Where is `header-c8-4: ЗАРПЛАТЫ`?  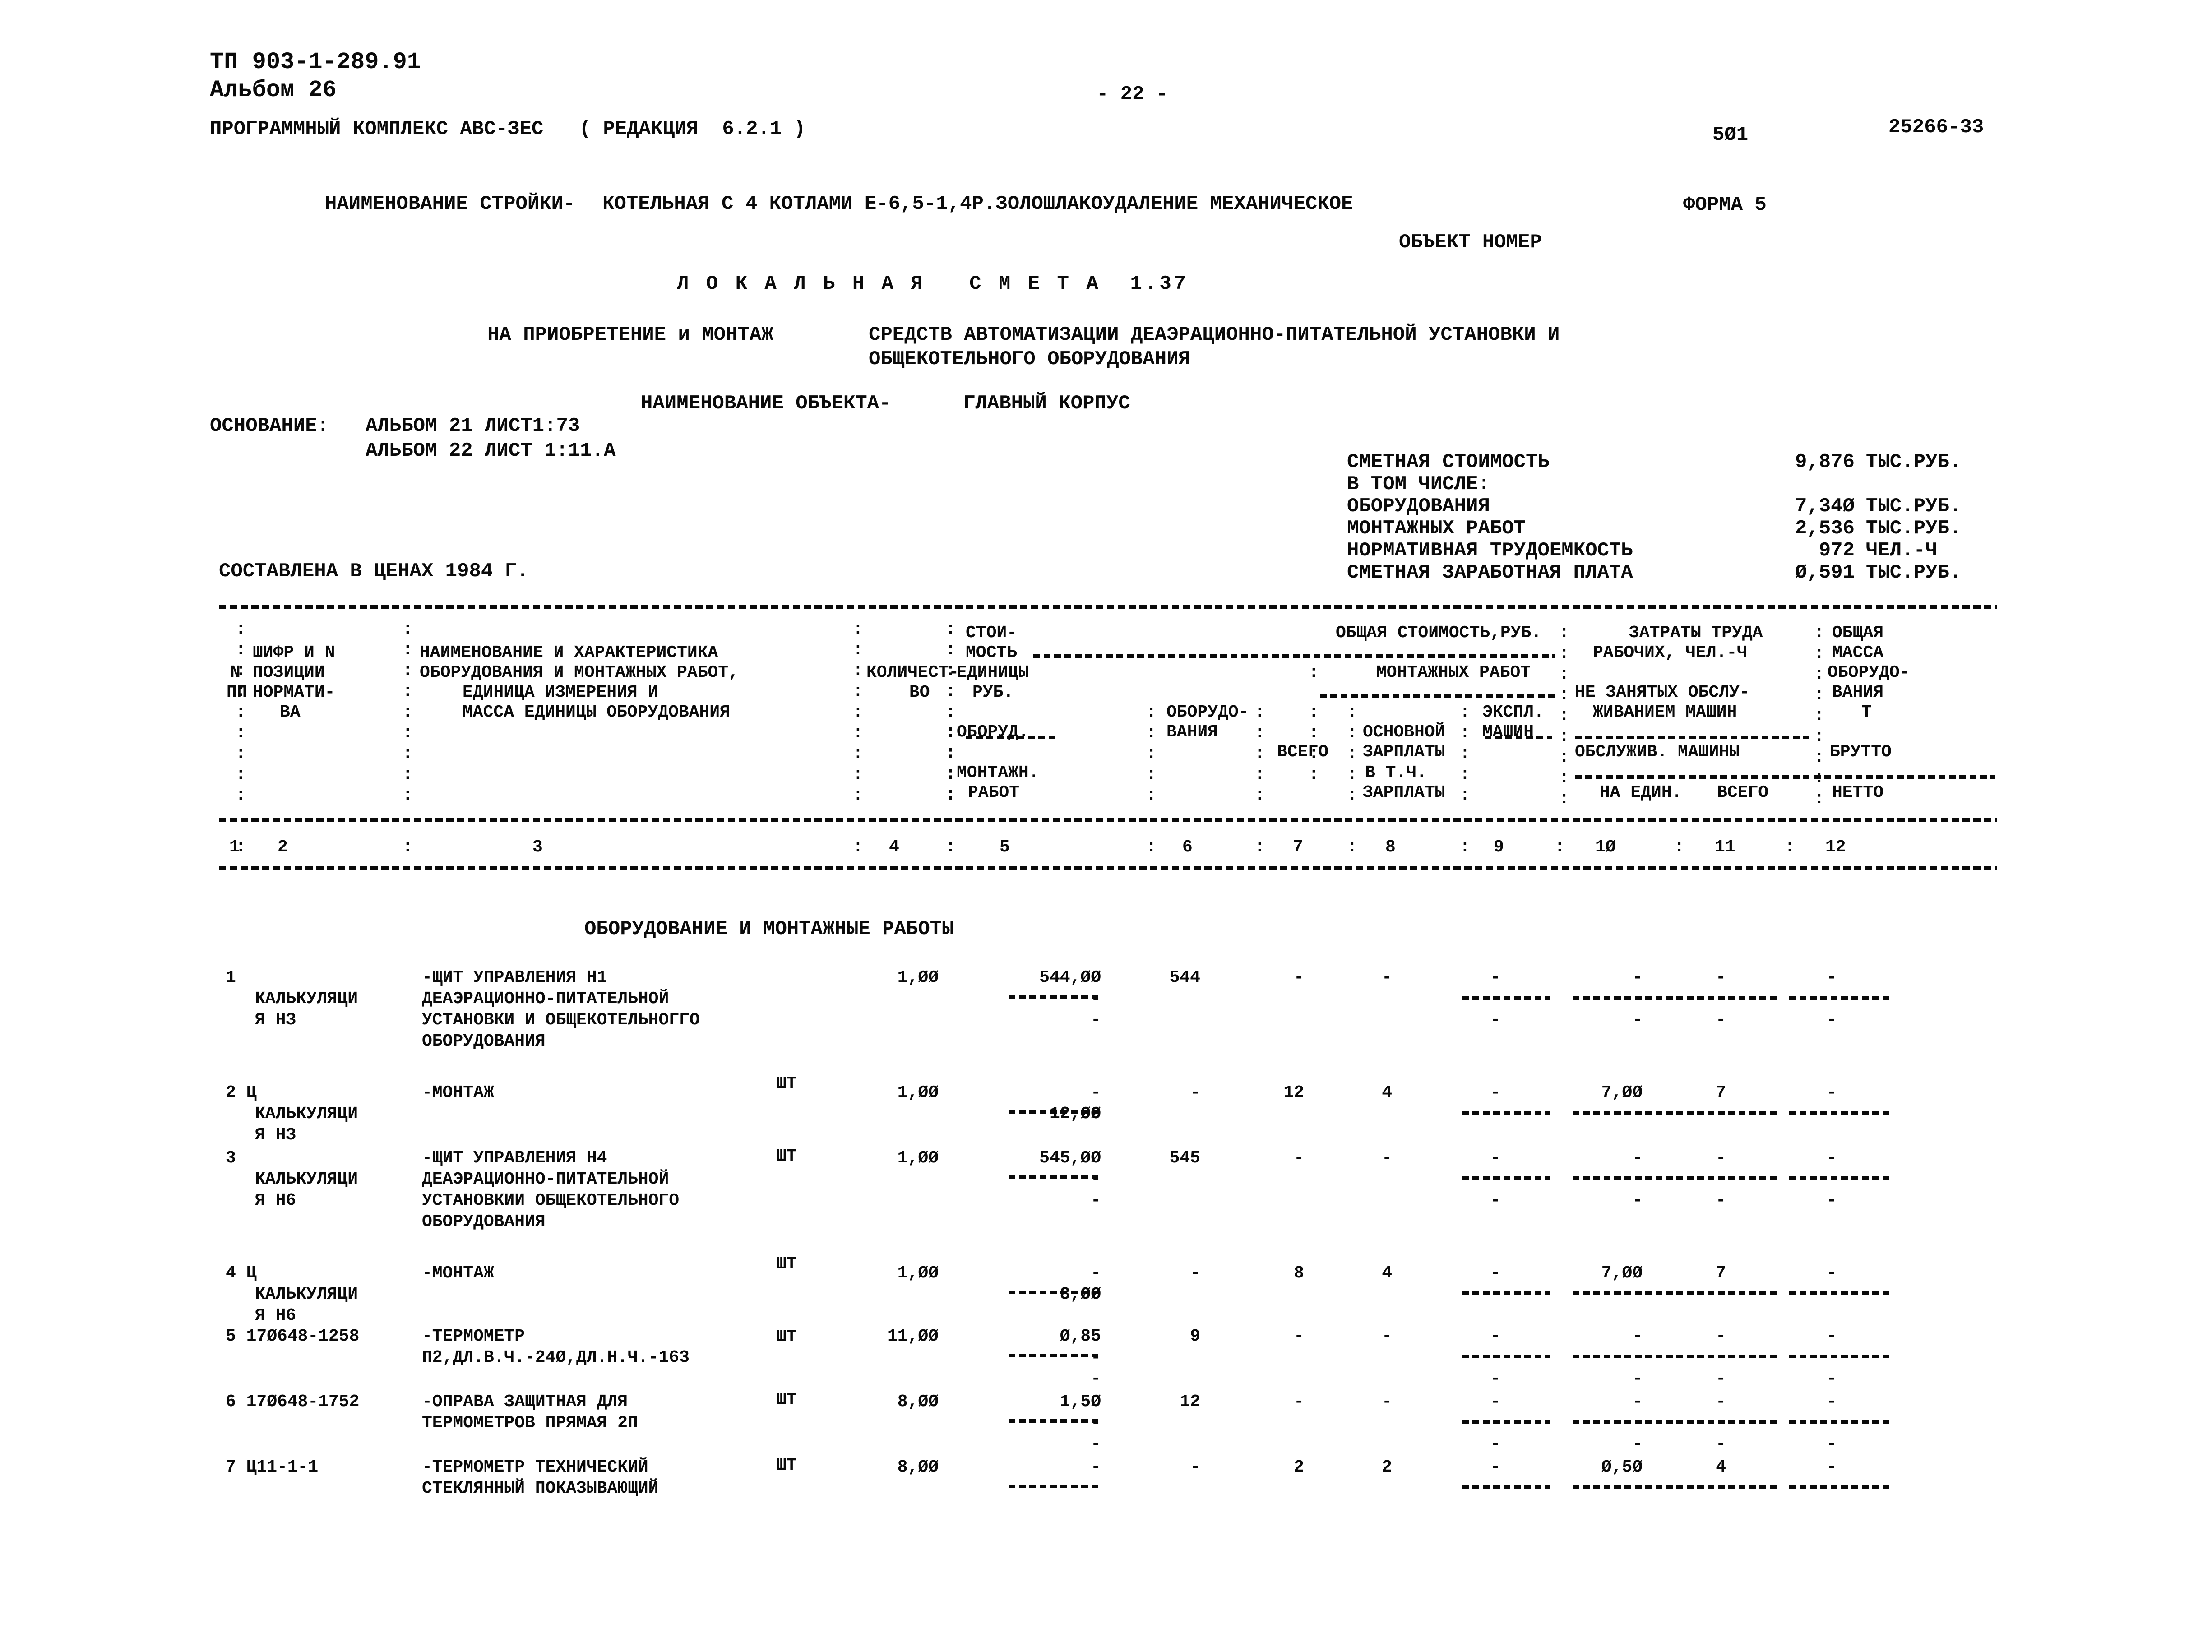
header-c8-4: ЗАРПЛАТЫ is located at coordinates (1404, 793).